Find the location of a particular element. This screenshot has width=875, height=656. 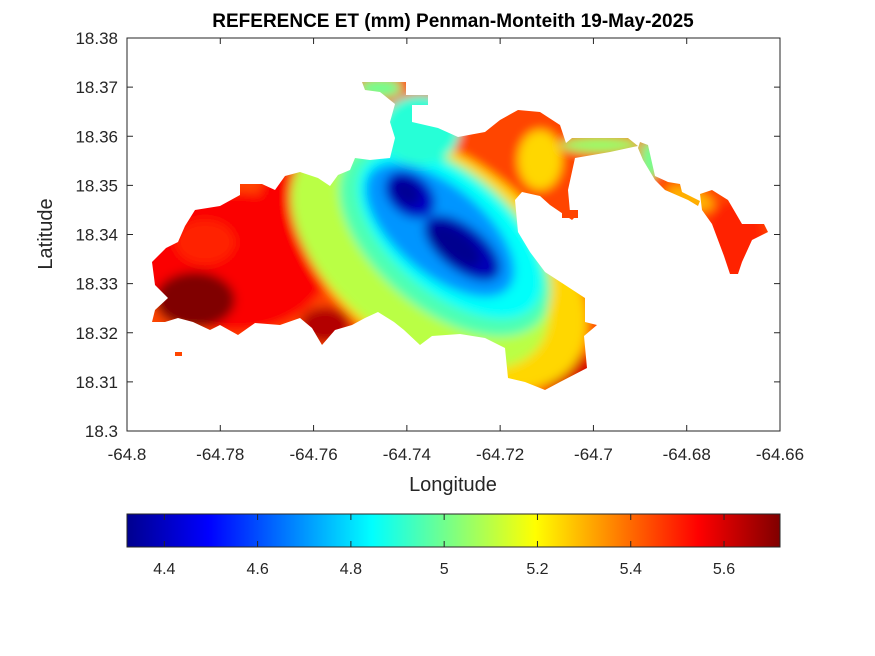

y-tick-label: 18.32 is located at coordinates (96, 333).